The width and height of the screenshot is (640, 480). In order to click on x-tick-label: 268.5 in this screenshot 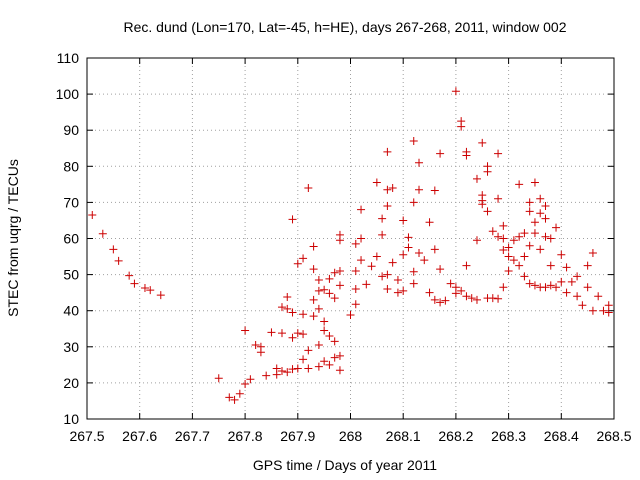, I will do `click(613, 436)`.